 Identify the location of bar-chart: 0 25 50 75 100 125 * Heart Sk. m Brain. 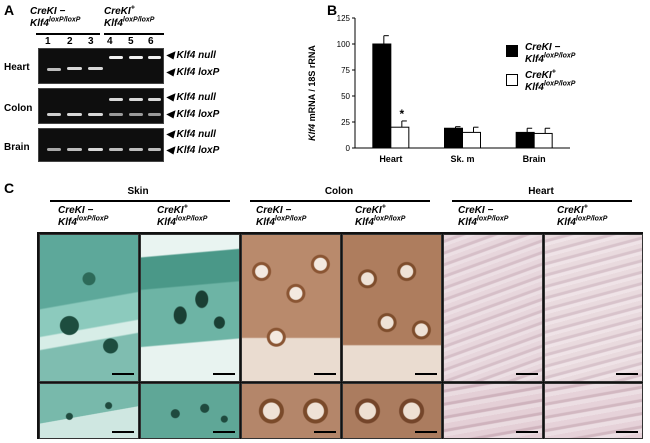
(453, 89).